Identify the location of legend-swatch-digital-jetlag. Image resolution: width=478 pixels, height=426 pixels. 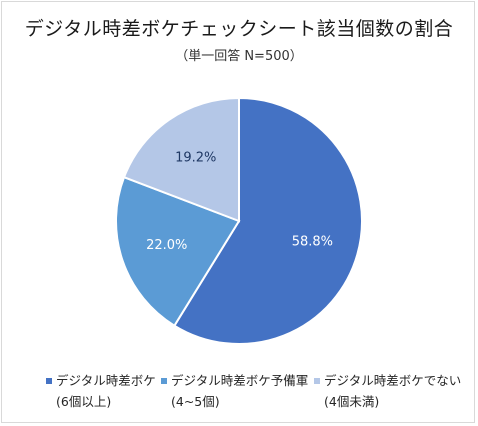
(49, 381).